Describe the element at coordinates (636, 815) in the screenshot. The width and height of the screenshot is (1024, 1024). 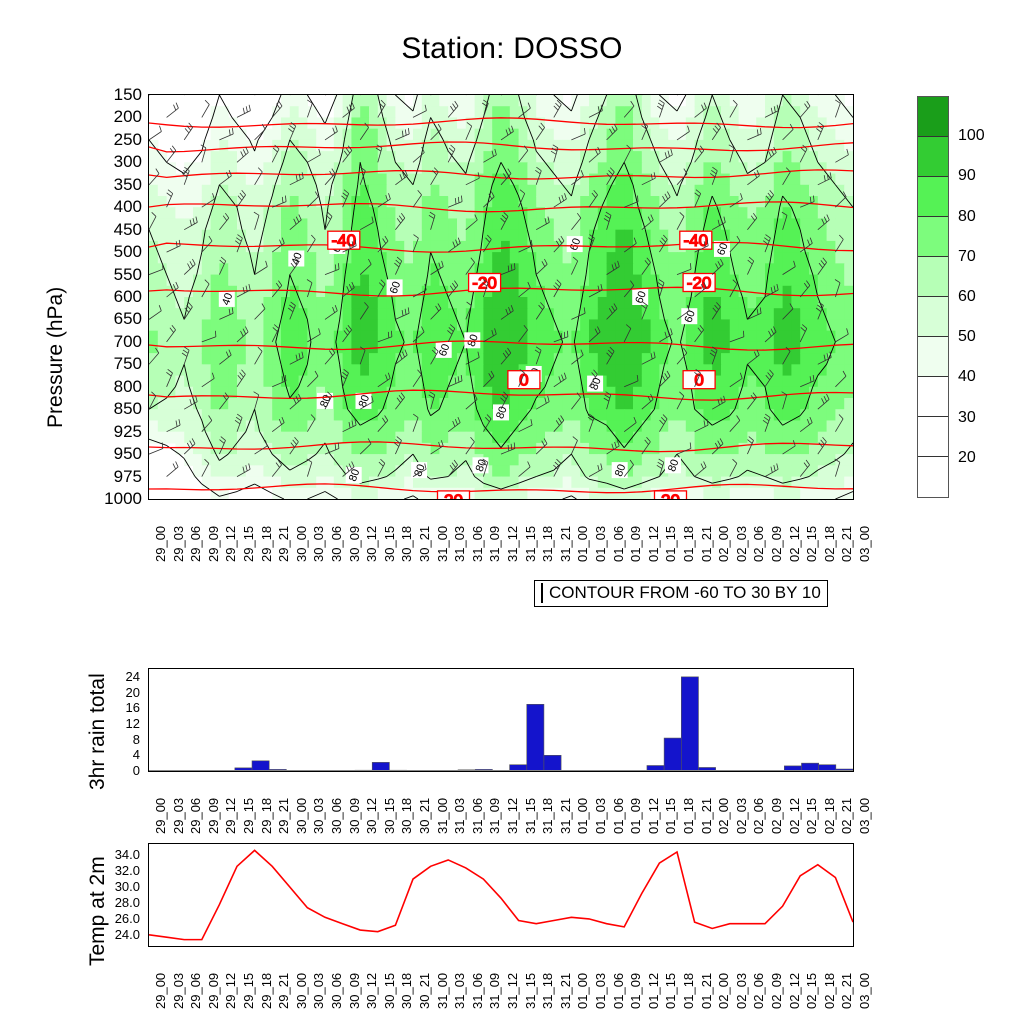
I see `x-tick-label: 01_09` at that location.